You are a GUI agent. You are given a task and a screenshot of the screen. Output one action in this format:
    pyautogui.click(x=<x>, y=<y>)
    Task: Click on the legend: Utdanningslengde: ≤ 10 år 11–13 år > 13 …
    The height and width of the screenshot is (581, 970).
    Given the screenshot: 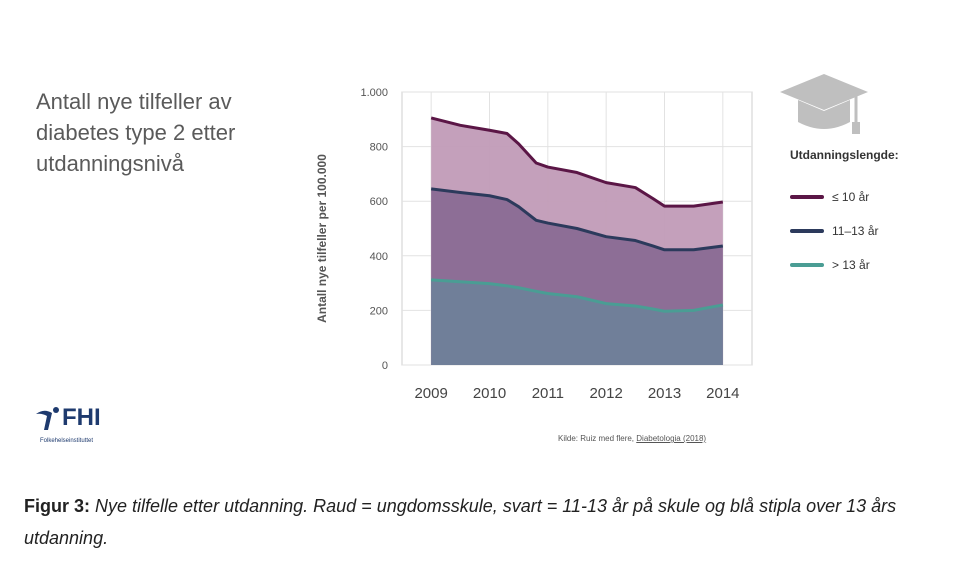 What is the action you would take?
    pyautogui.click(x=844, y=215)
    